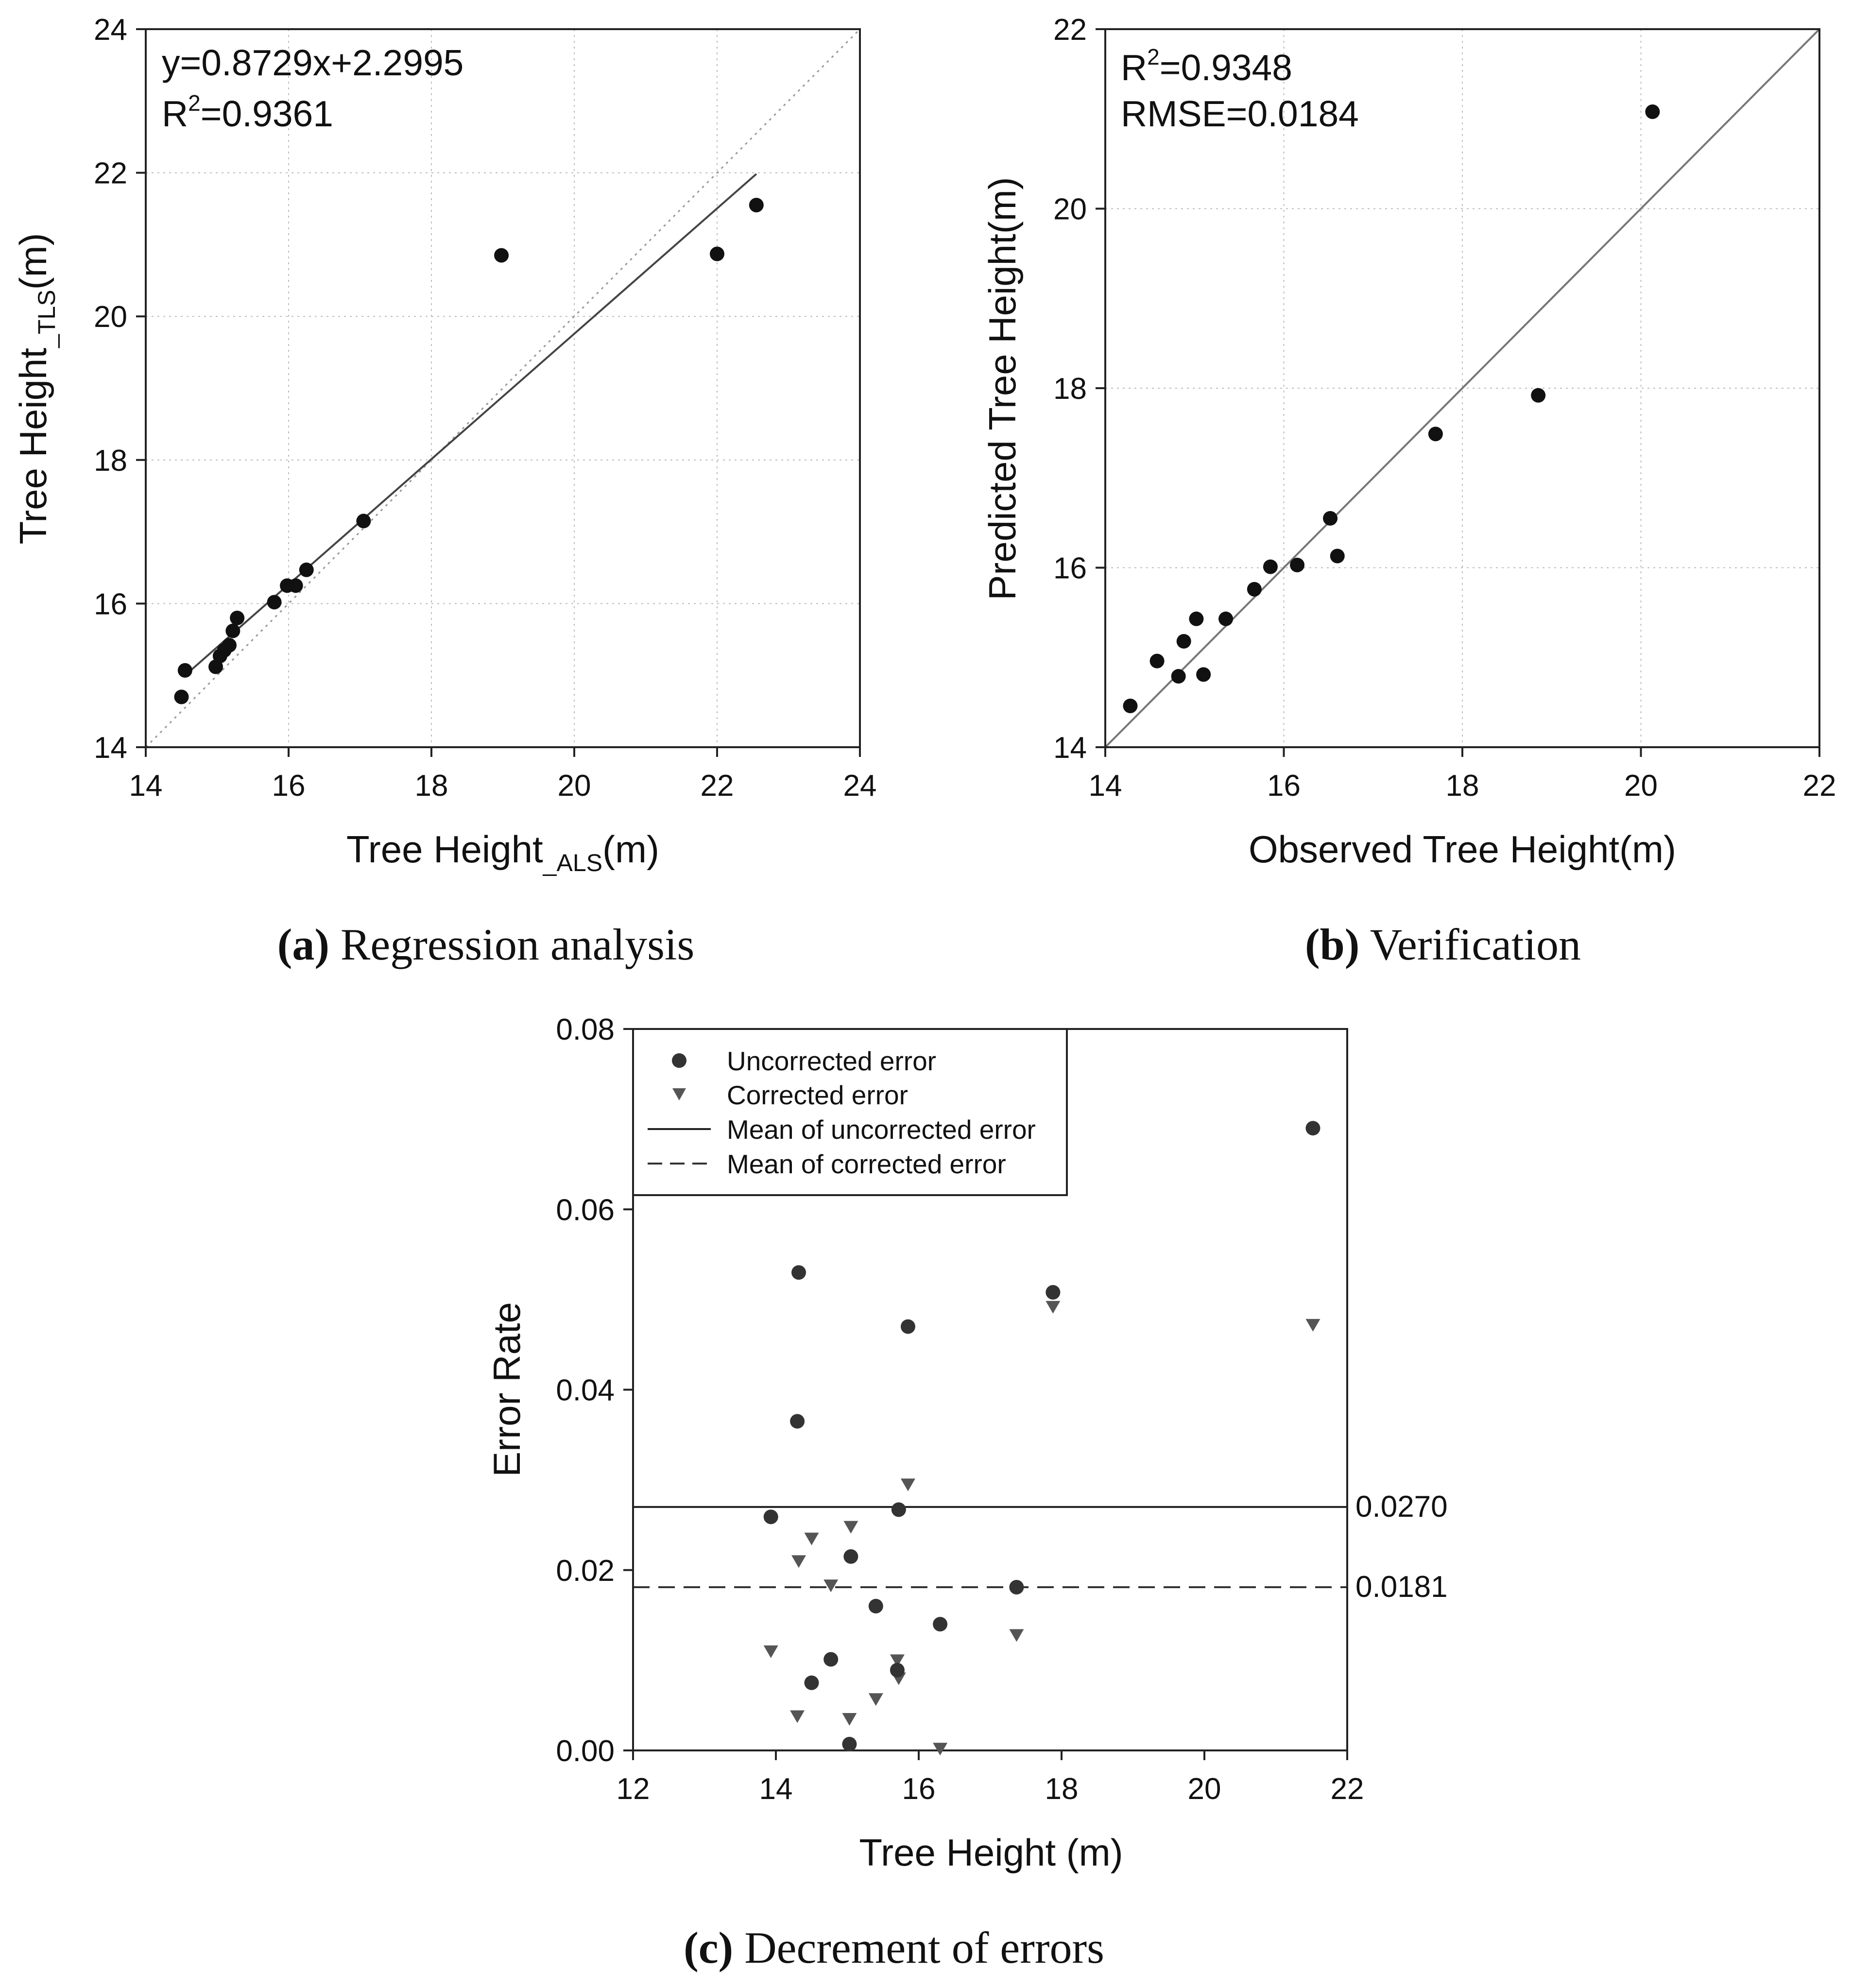  I want to click on b-x-tick-label: 20, so click(1641, 786).